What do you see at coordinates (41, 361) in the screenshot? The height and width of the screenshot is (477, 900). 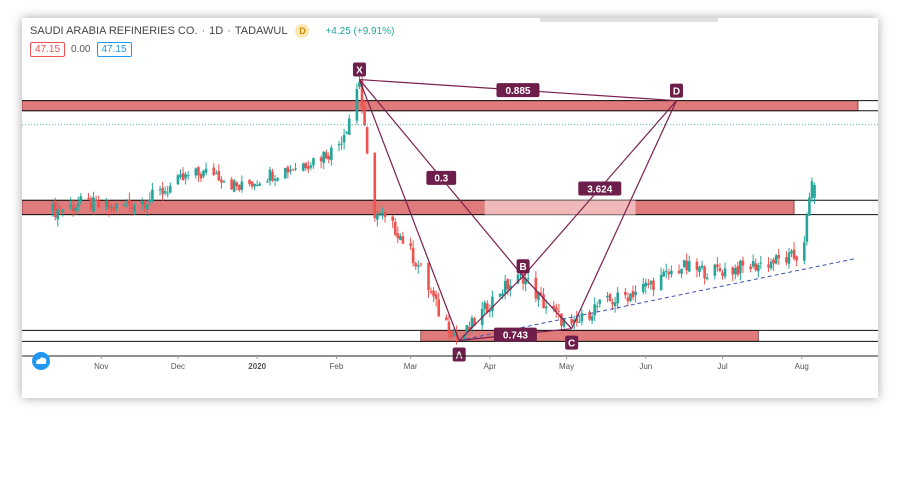 I see `tradingview-logo-icon` at bounding box center [41, 361].